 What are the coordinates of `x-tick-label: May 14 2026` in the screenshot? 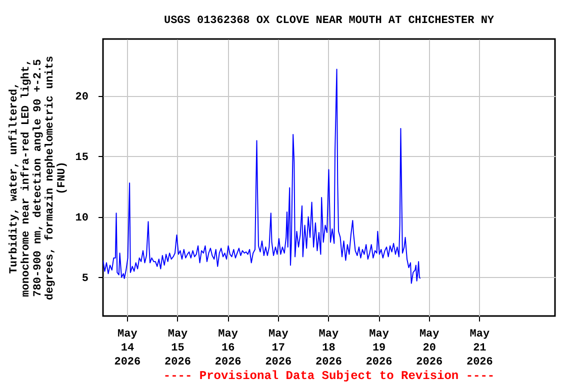 It's located at (127, 348).